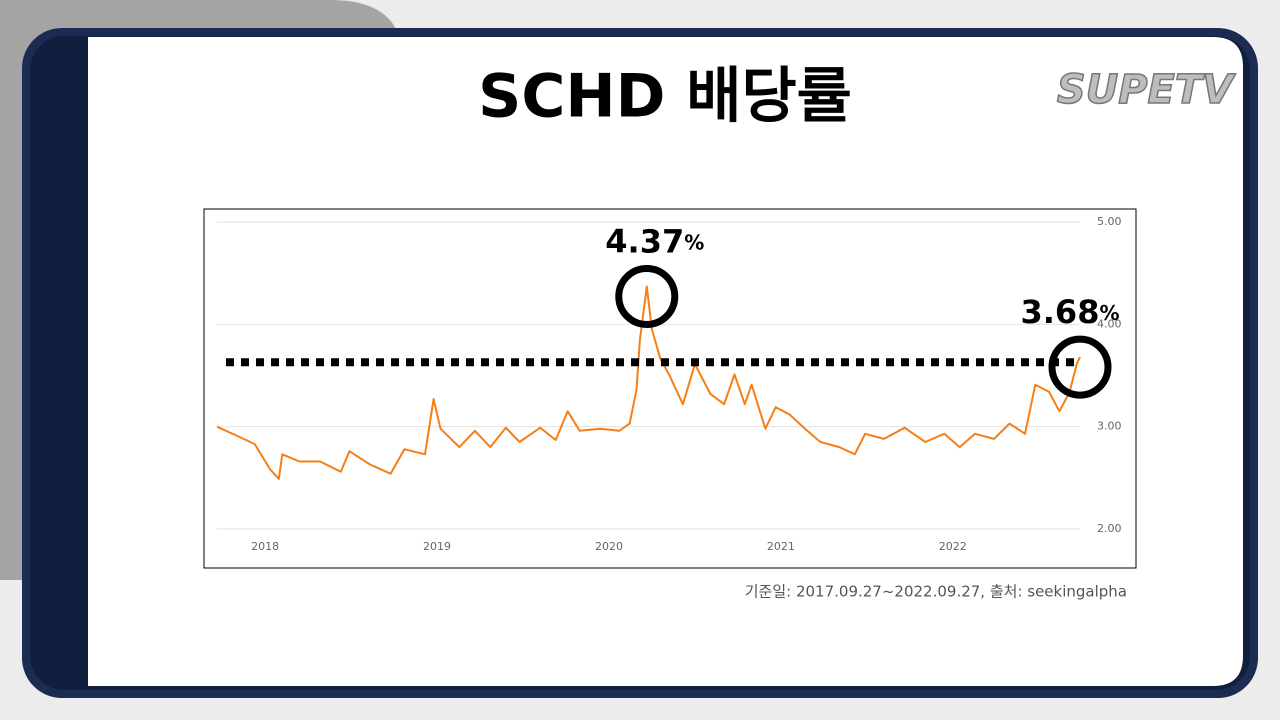 This screenshot has width=1280, height=724. I want to click on x-tick-label: 2019, so click(437, 546).